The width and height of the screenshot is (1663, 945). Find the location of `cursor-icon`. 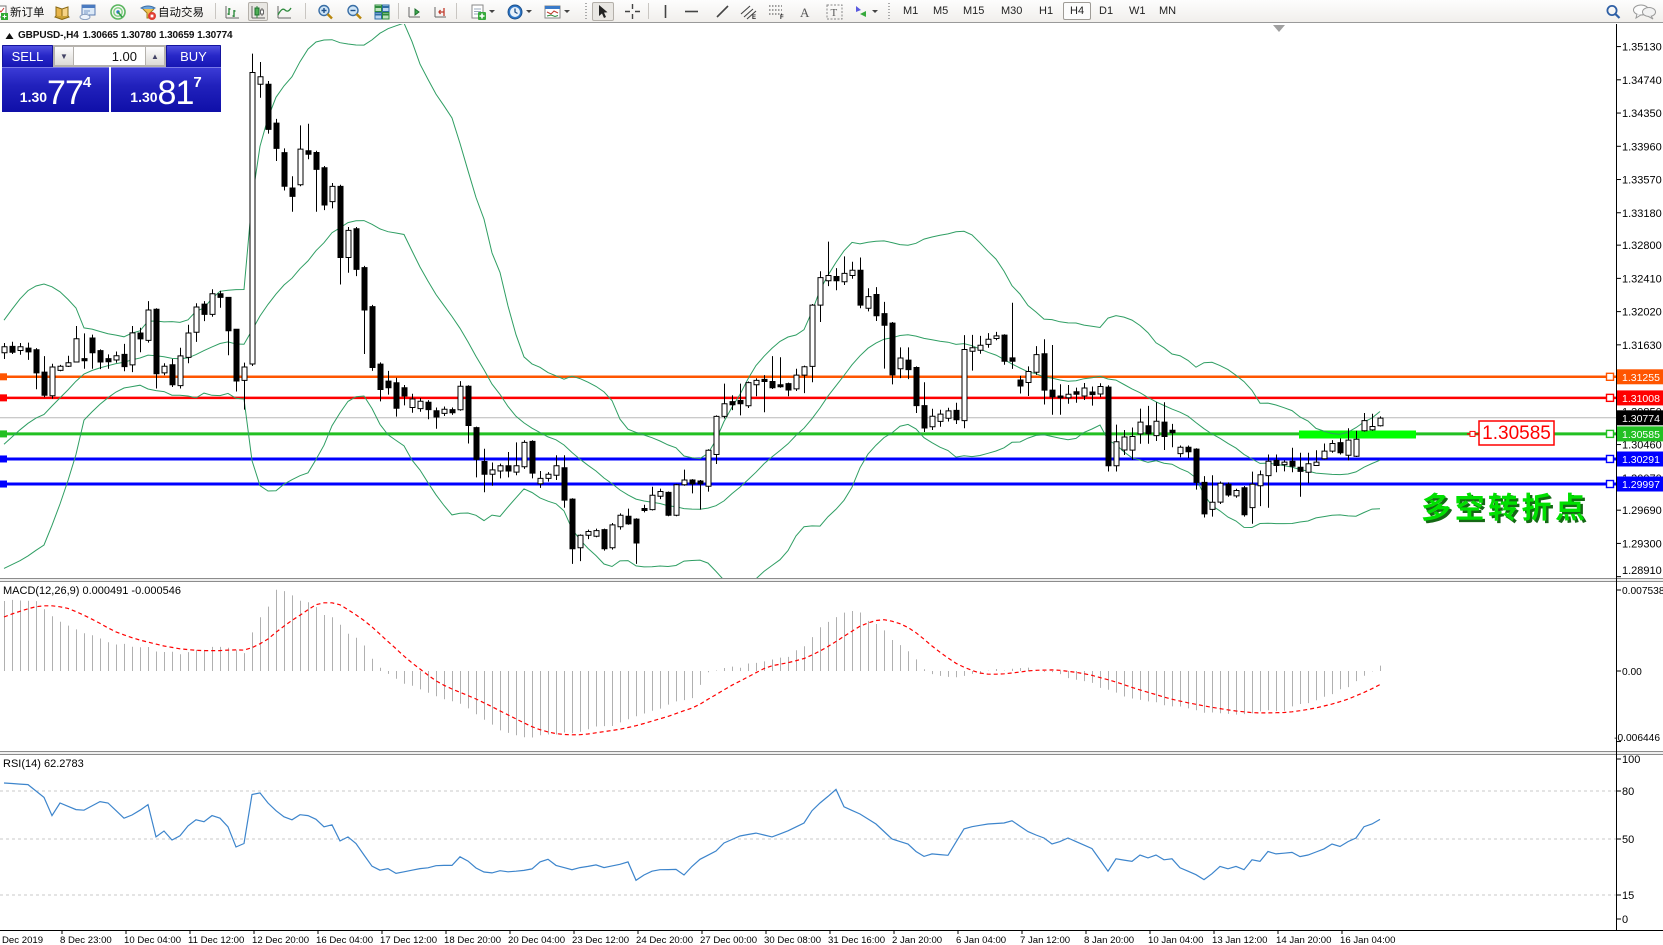

cursor-icon is located at coordinates (603, 11).